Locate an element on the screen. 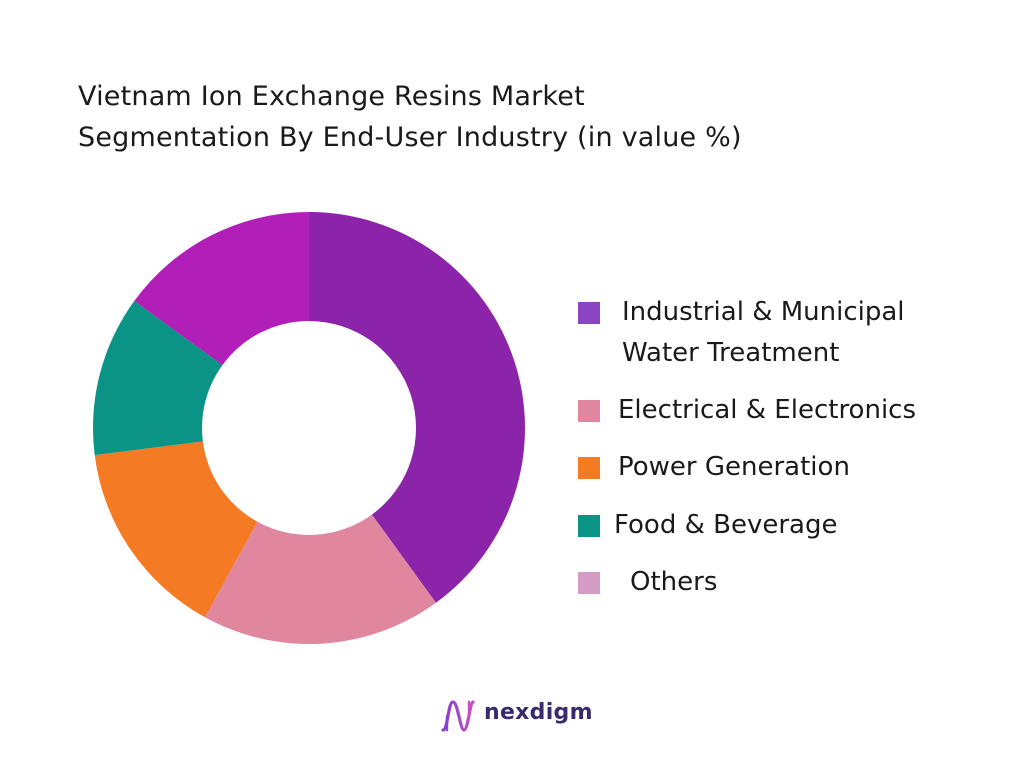  legend-label: Industrial & Municipal Water Treatment is located at coordinates (763, 333).